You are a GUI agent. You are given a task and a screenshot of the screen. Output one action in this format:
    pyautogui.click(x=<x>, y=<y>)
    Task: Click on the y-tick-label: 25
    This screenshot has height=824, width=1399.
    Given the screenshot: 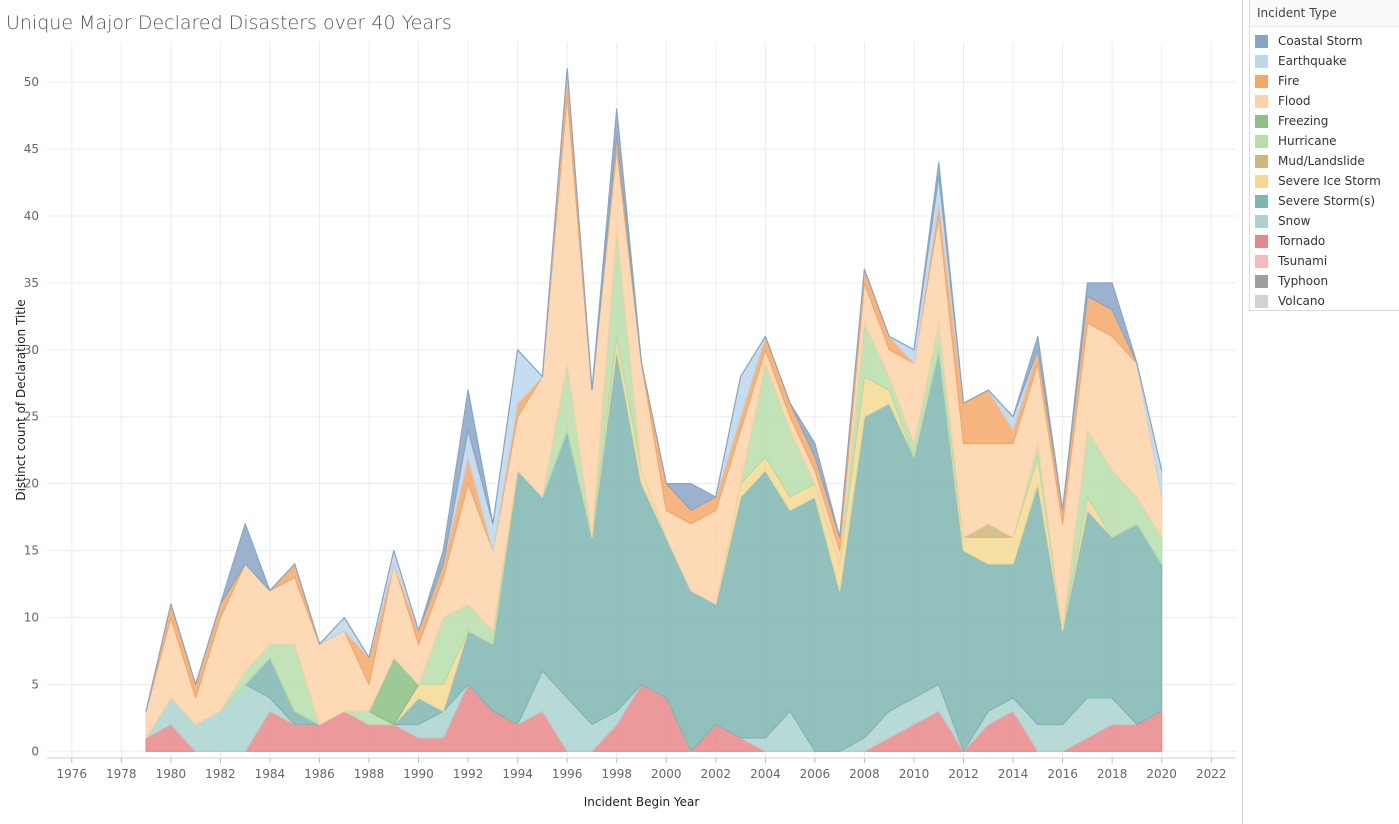 What is the action you would take?
    pyautogui.click(x=31, y=417)
    